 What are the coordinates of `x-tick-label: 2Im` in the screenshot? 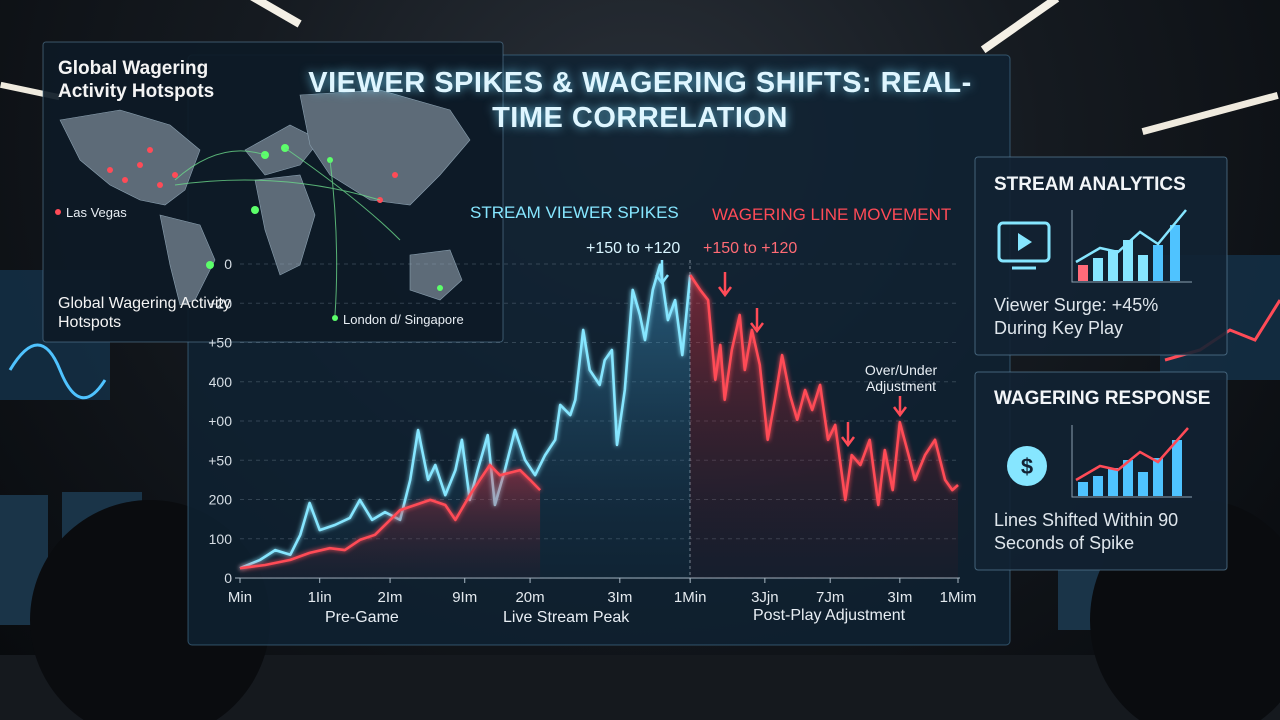 It's located at (390, 597).